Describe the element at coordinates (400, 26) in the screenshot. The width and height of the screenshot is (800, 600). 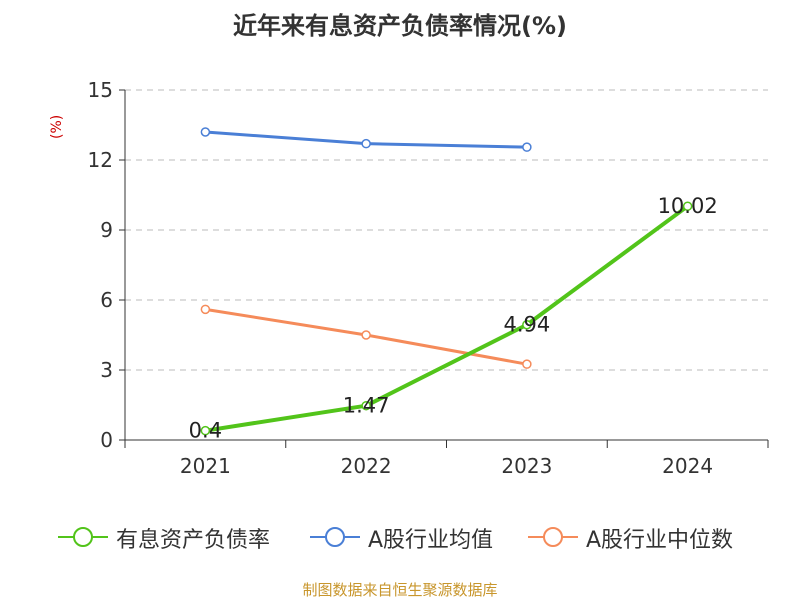
I see `chart-title: 近年来有息资产负债率情况(%)` at that location.